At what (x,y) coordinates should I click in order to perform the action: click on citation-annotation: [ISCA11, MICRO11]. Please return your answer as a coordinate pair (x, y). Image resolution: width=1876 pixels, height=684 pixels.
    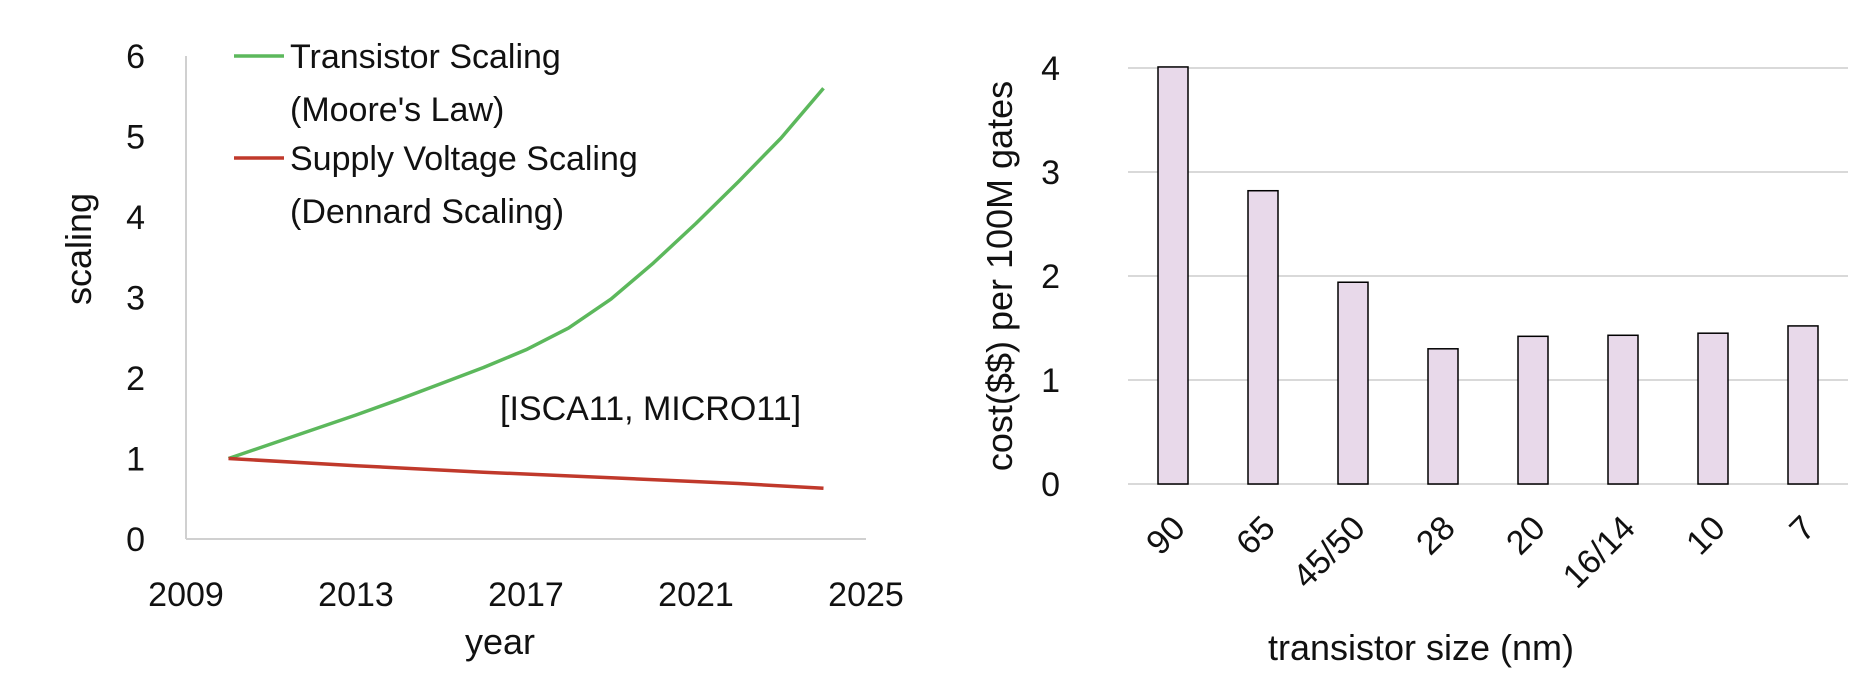
    Looking at the image, I should click on (650, 409).